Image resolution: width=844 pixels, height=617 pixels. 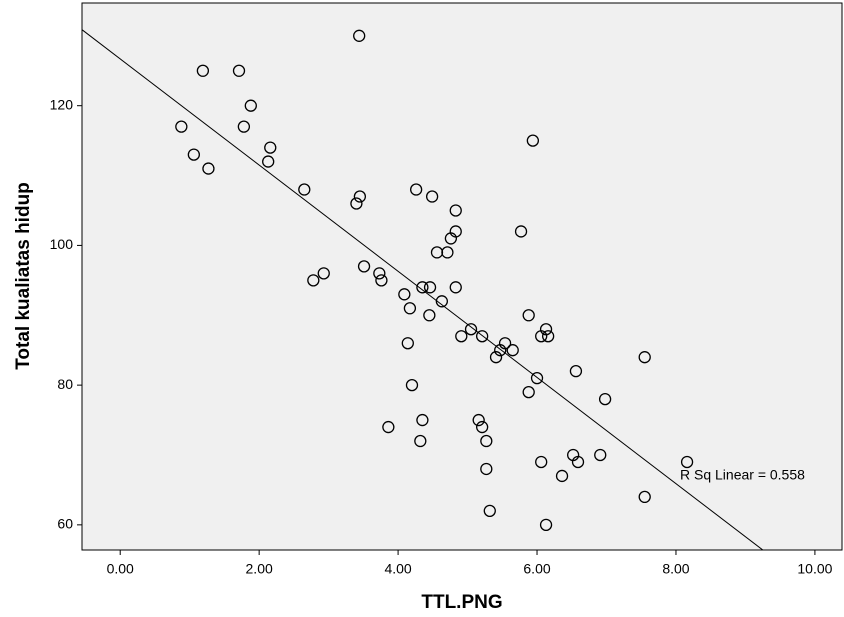 What do you see at coordinates (397, 569) in the screenshot?
I see `x-tick-label: 4.00` at bounding box center [397, 569].